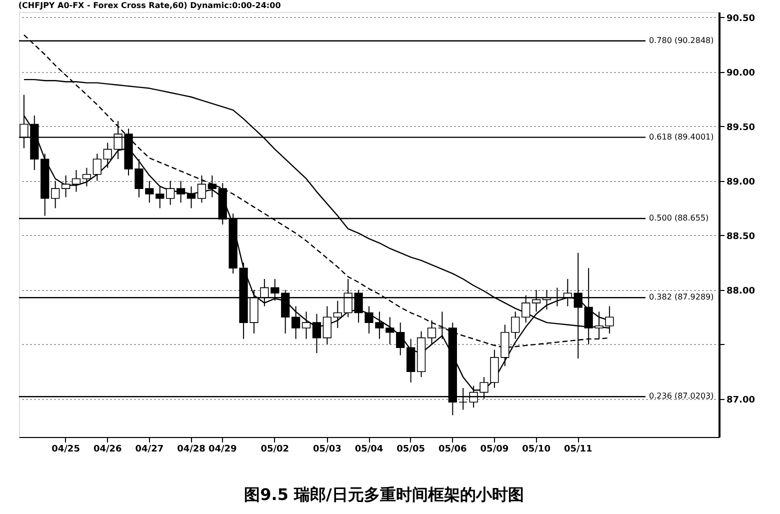 The width and height of the screenshot is (780, 514). What do you see at coordinates (740, 237) in the screenshot?
I see `y-tick-label: 88.50` at bounding box center [740, 237].